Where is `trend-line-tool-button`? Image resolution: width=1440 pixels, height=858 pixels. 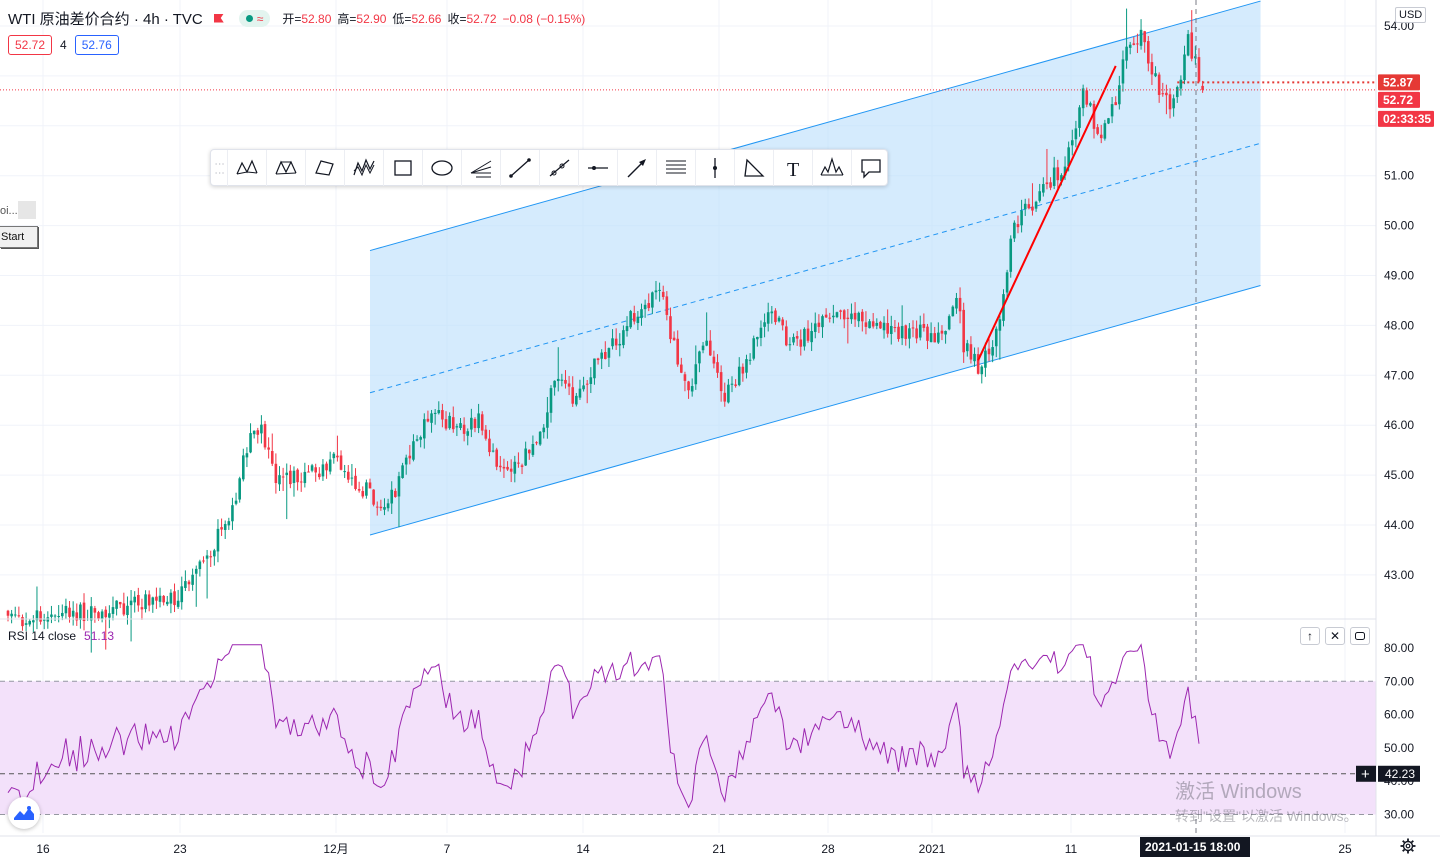
trend-line-tool-button is located at coordinates (519, 168).